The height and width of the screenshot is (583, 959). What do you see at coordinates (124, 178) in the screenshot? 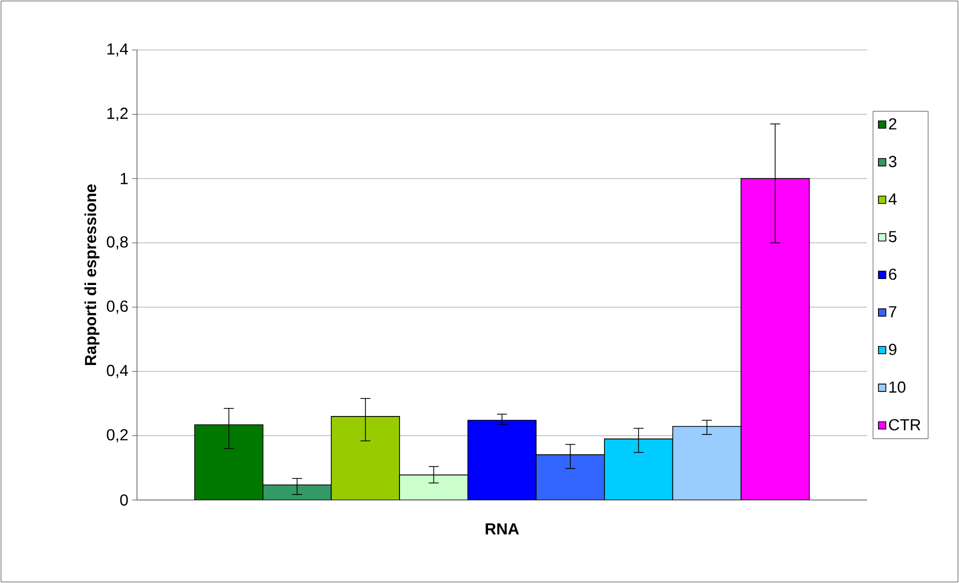
I see `y-tick-label: 1` at bounding box center [124, 178].